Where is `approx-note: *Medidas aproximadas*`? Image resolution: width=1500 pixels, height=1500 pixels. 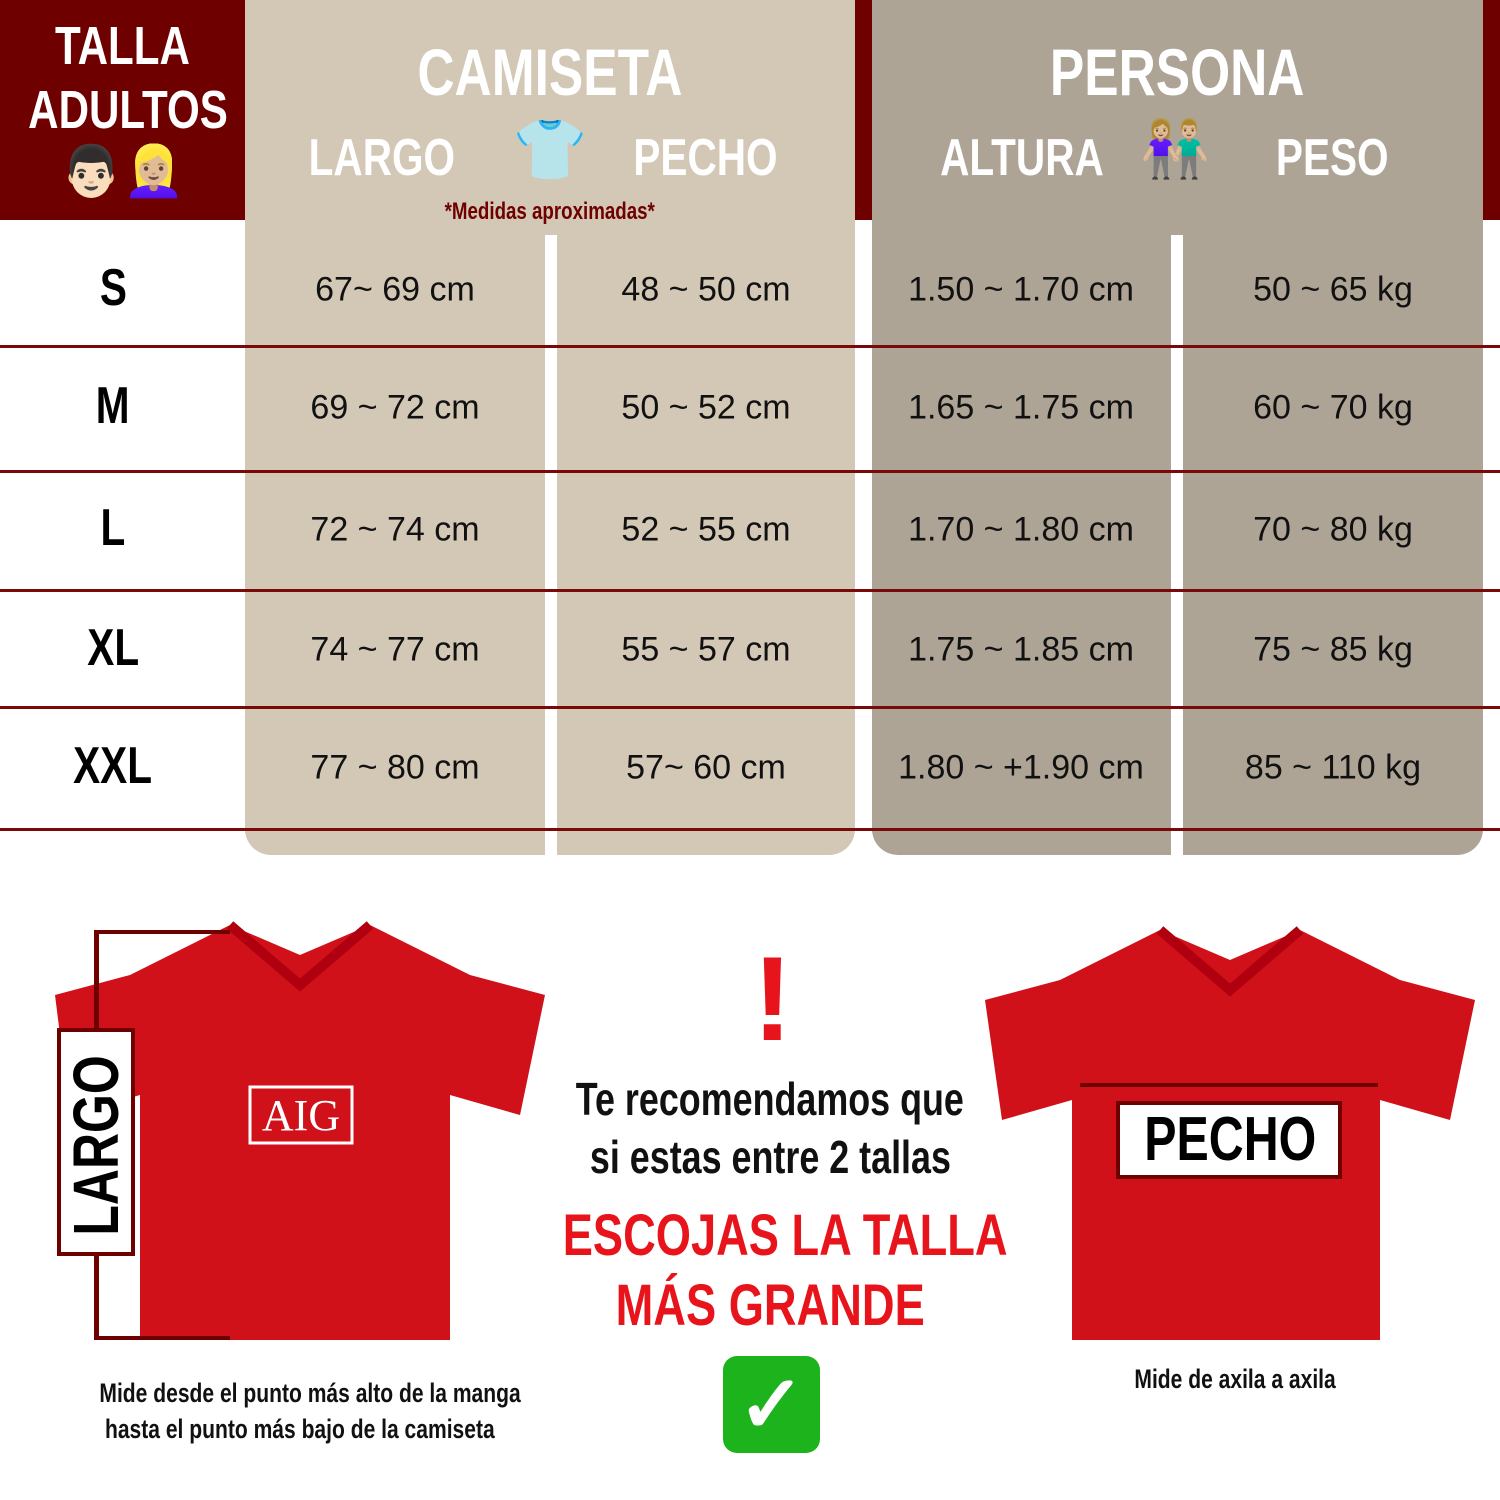 approx-note: *Medidas aproximadas* is located at coordinates (550, 211).